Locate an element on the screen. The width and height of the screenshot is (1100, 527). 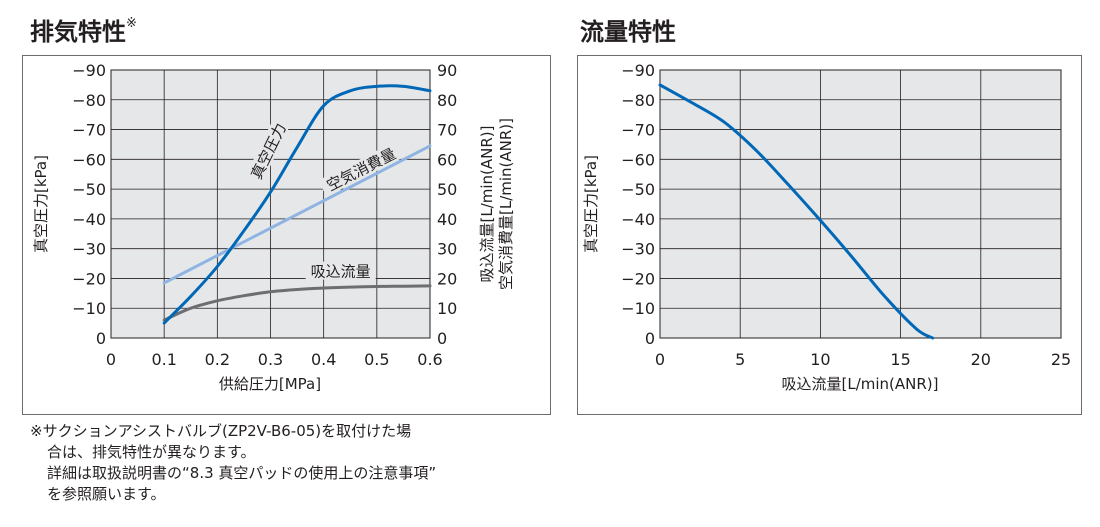
exhaust-x-tick-label: 0.6 is located at coordinates (429, 359).